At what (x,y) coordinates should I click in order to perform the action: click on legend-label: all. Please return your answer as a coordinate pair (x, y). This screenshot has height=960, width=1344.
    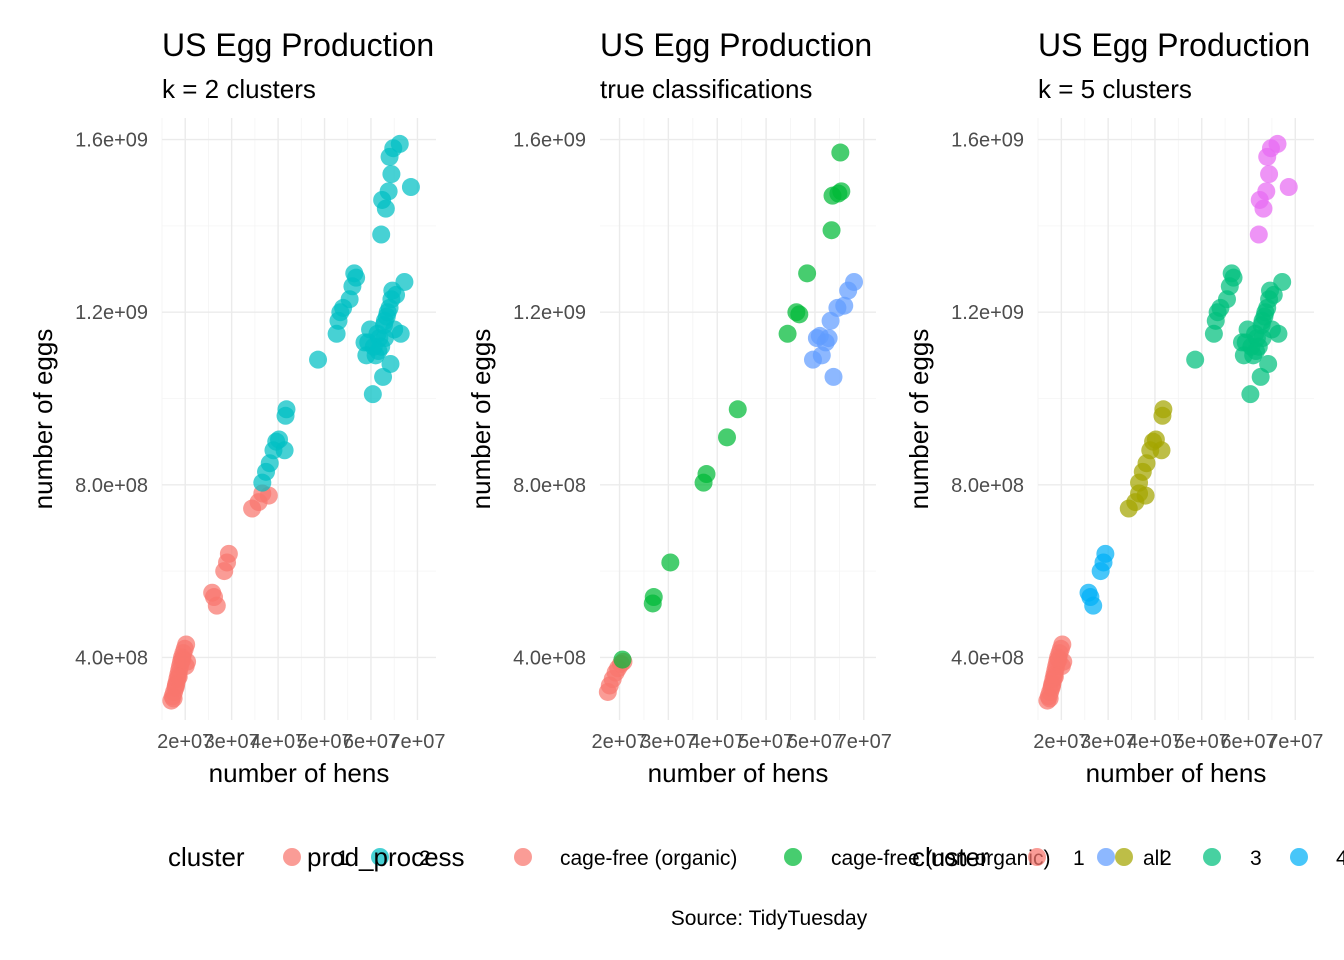
    Looking at the image, I should click on (1153, 858).